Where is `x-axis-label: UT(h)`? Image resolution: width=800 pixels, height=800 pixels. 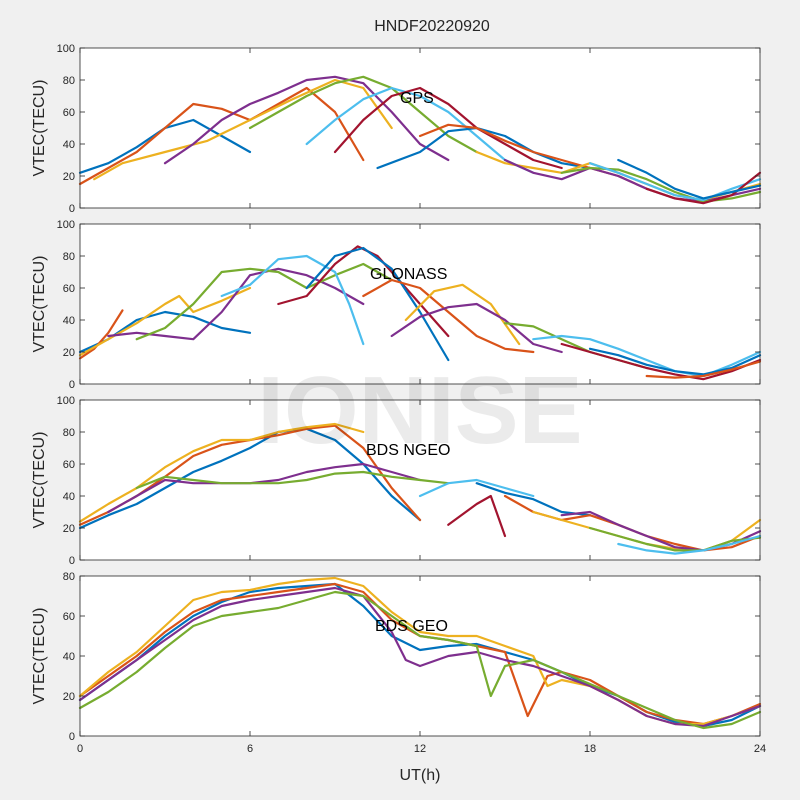
x-axis-label: UT(h) is located at coordinates (420, 775).